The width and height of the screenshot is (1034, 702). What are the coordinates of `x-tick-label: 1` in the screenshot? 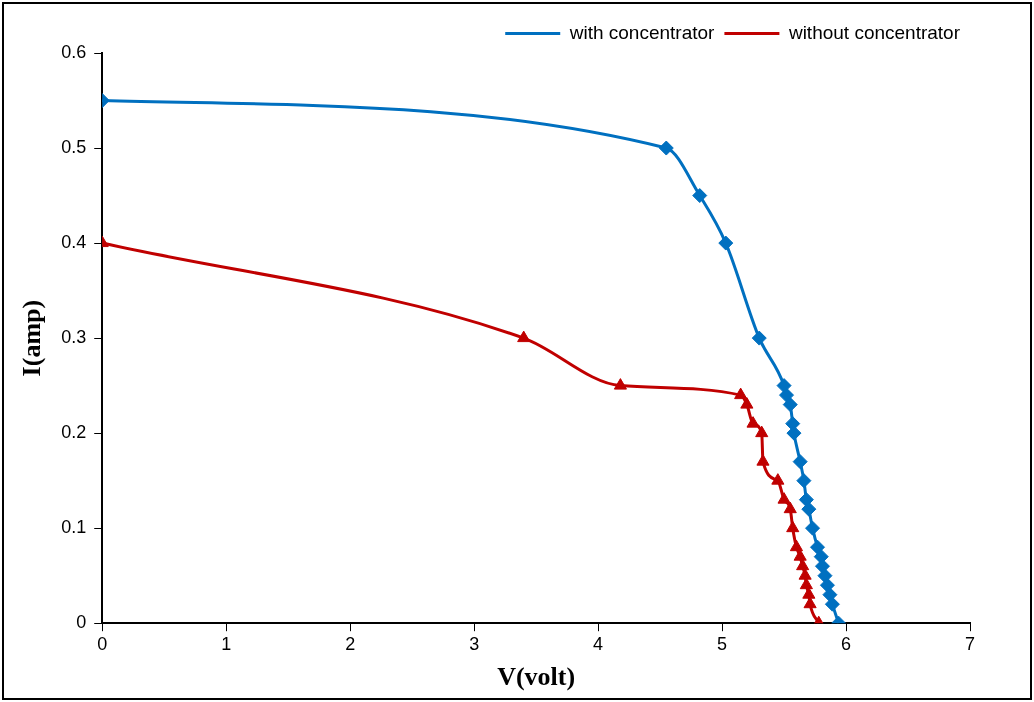 It's located at (226, 643).